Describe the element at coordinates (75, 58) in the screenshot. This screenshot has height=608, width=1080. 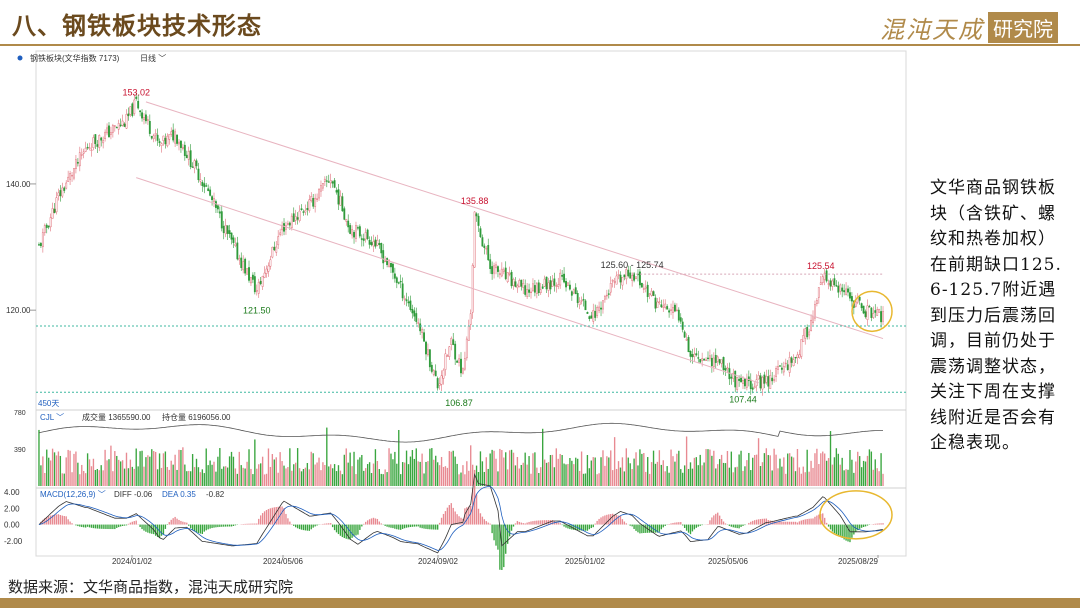
I see `legend-name: 钢铁板块(文华指数 7173)` at that location.